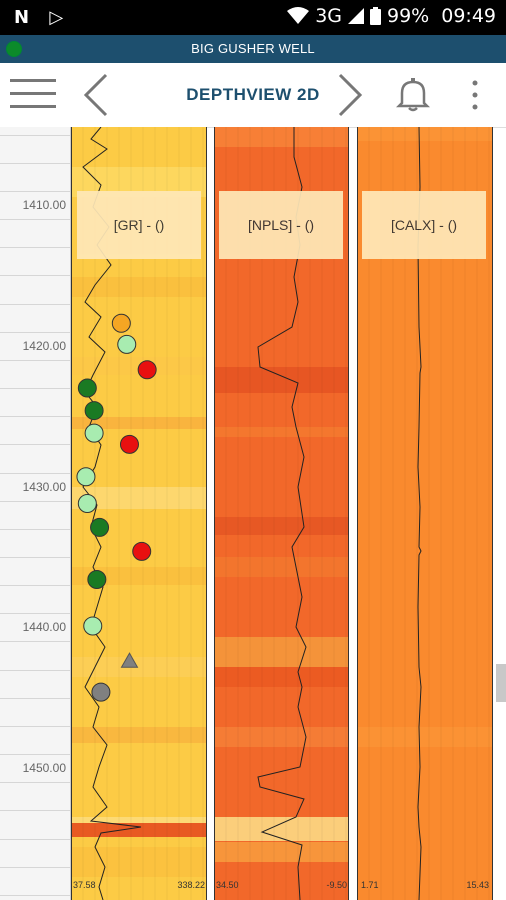  I want to click on clock: 09:49, so click(468, 16).